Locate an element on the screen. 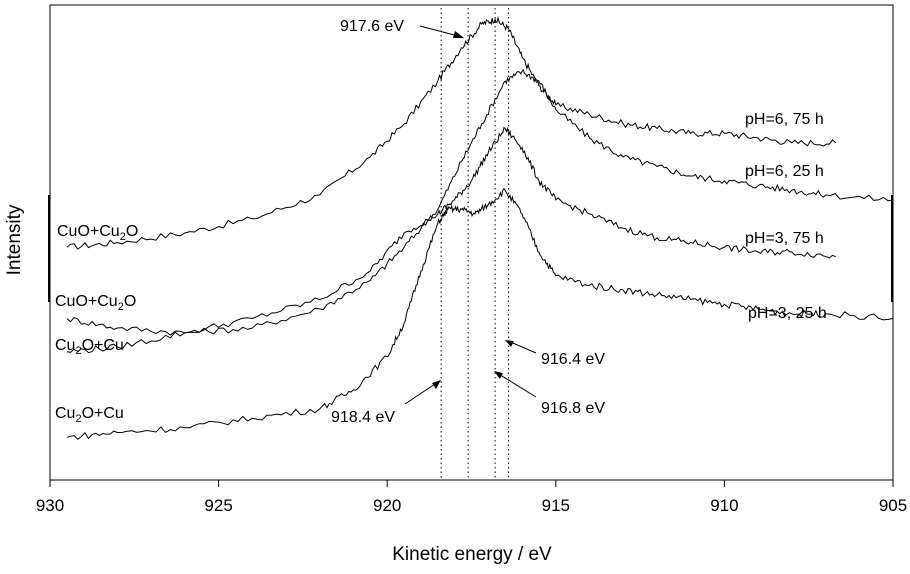 The image size is (910, 574). x-tick-label-910: 910 is located at coordinates (724, 505).